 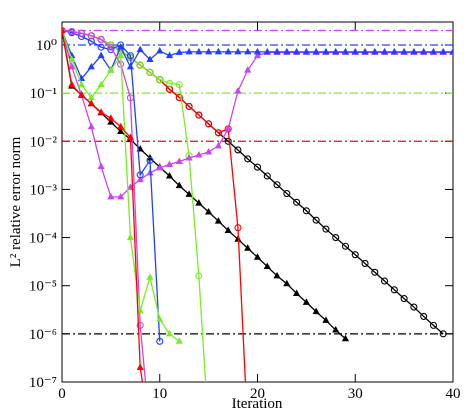 What do you see at coordinates (43, 94) in the screenshot?
I see `y-tick-label: 10⁻¹` at bounding box center [43, 94].